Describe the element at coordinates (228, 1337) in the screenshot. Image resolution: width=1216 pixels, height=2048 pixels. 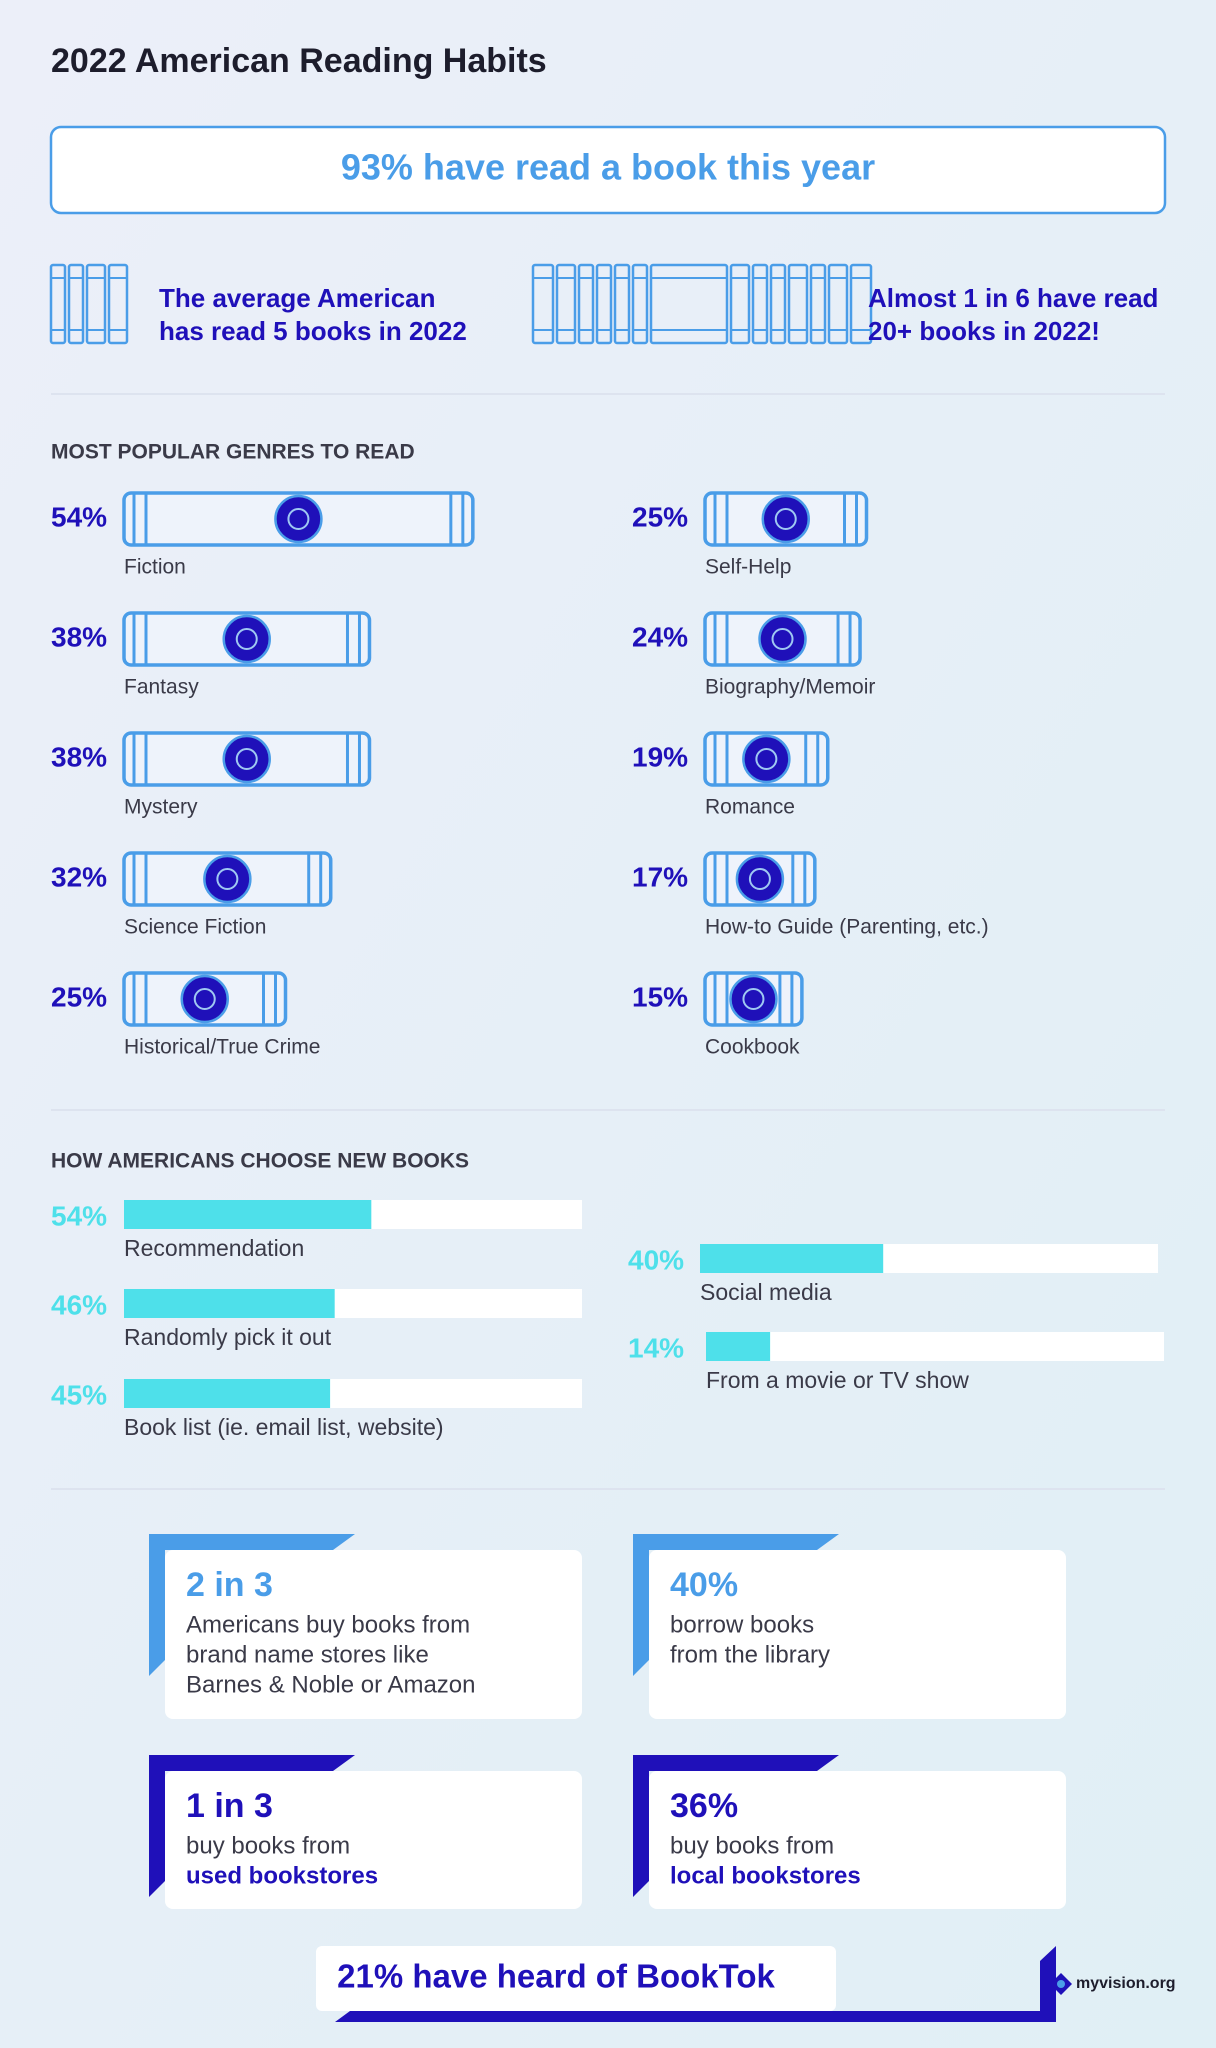
I see `choose-label: Randomly pick it out` at that location.